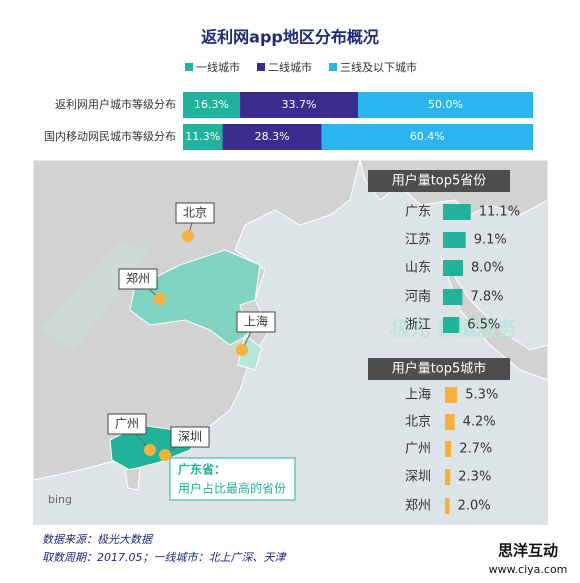  I want to click on map-label: 郑州, so click(138, 278).